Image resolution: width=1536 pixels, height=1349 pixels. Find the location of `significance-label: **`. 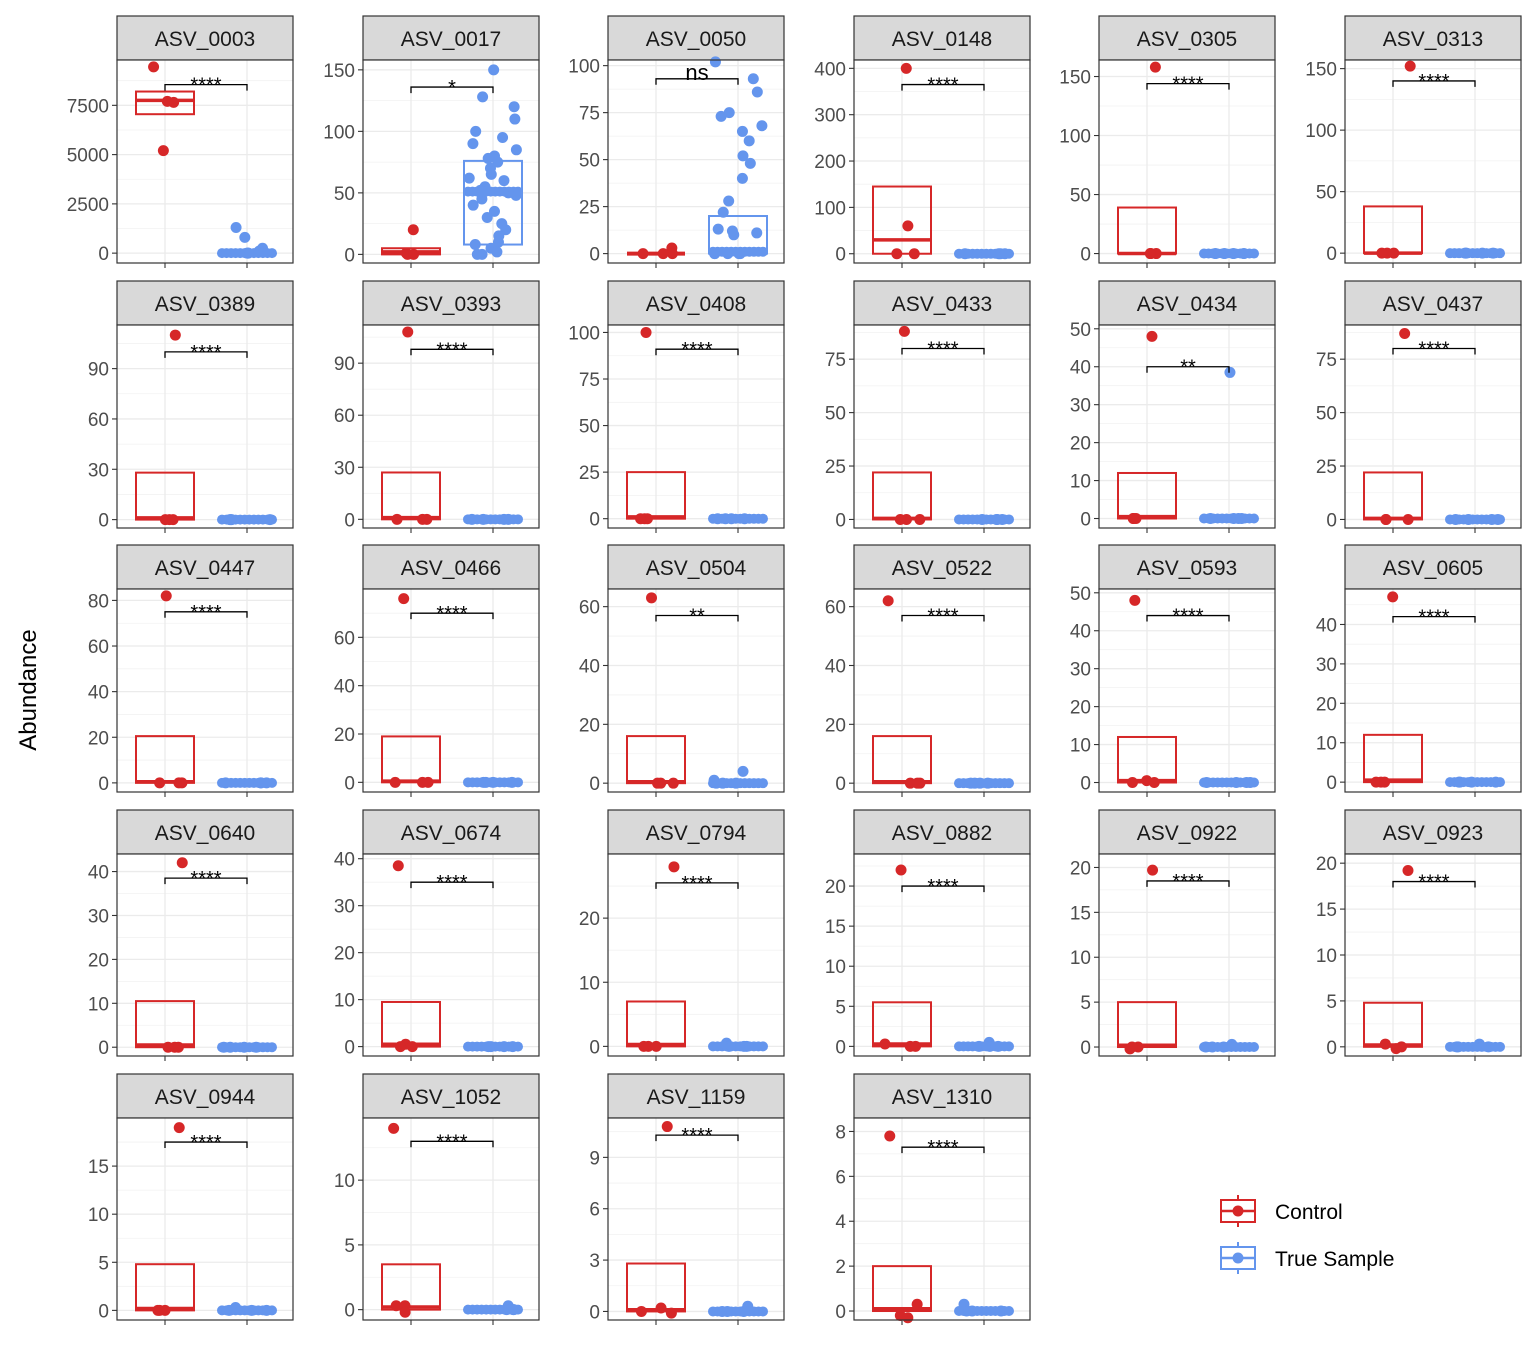

significance-label: ** is located at coordinates (697, 616).